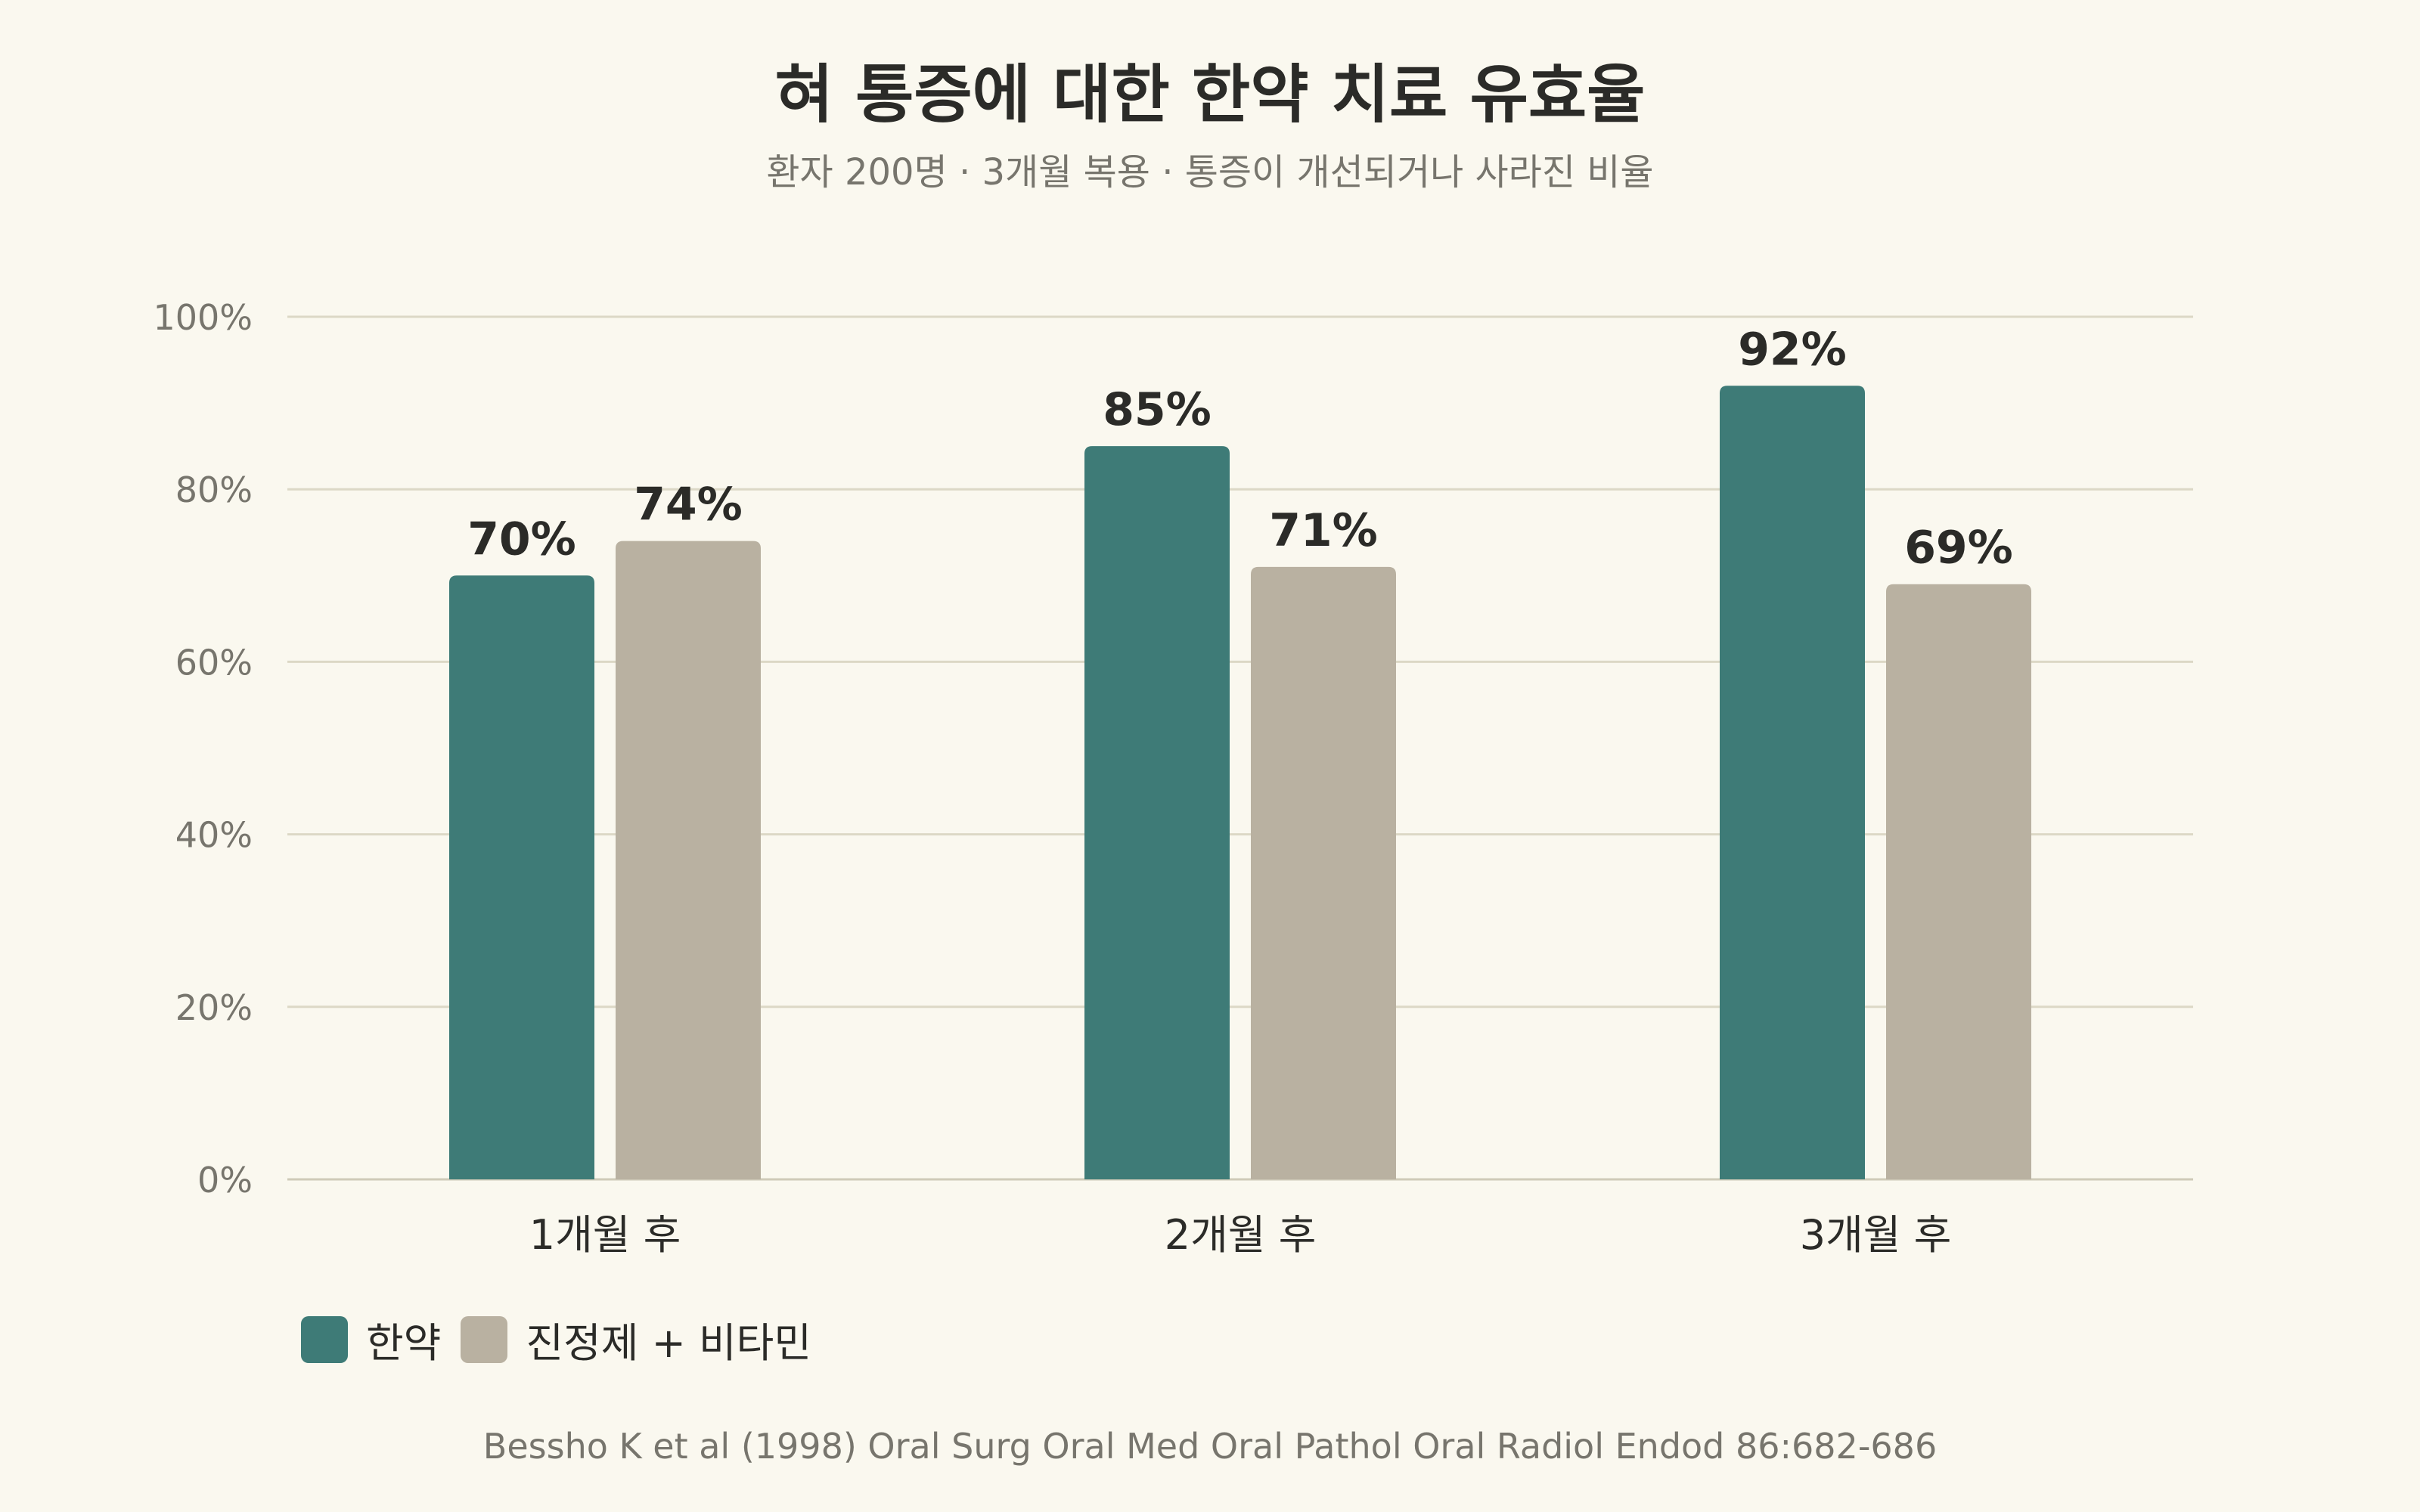  Describe the element at coordinates (203, 317) in the screenshot. I see `y-tick-label: 100%` at that location.